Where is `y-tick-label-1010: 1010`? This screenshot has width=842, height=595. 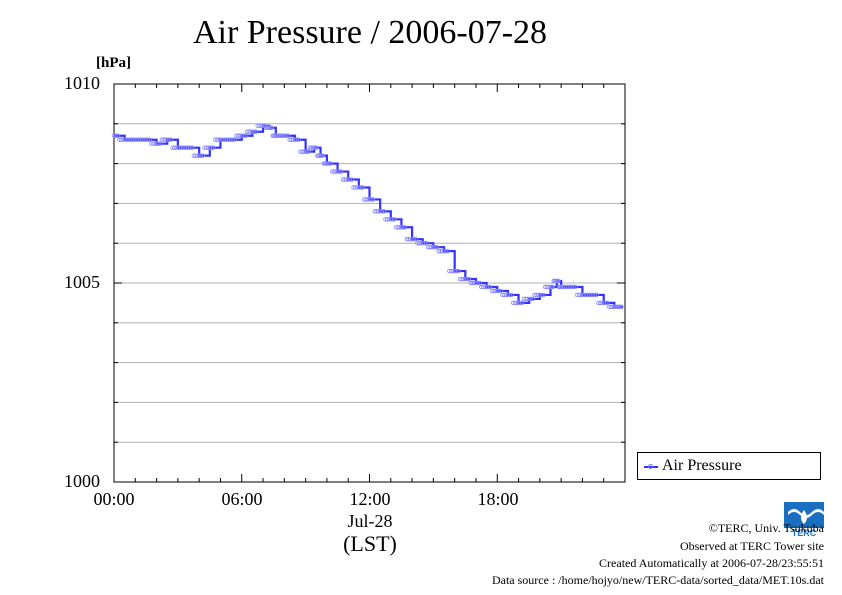
y-tick-label-1010: 1010 is located at coordinates (82, 83).